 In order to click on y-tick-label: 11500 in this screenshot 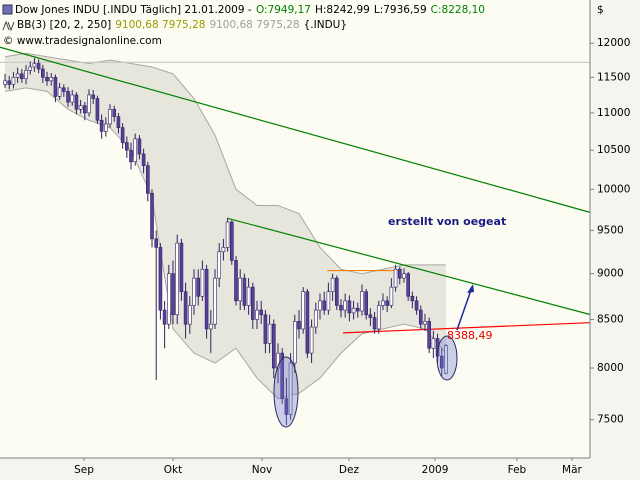, I will do `click(613, 77)`.